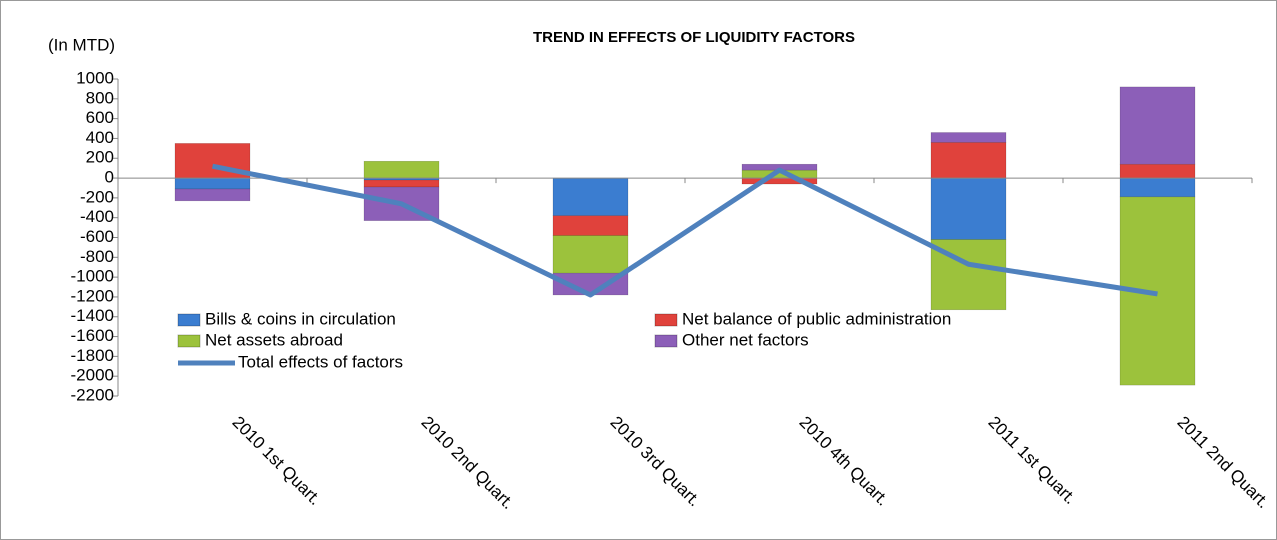 The width and height of the screenshot is (1277, 540). I want to click on y-tick-label: -1000, so click(92, 276).